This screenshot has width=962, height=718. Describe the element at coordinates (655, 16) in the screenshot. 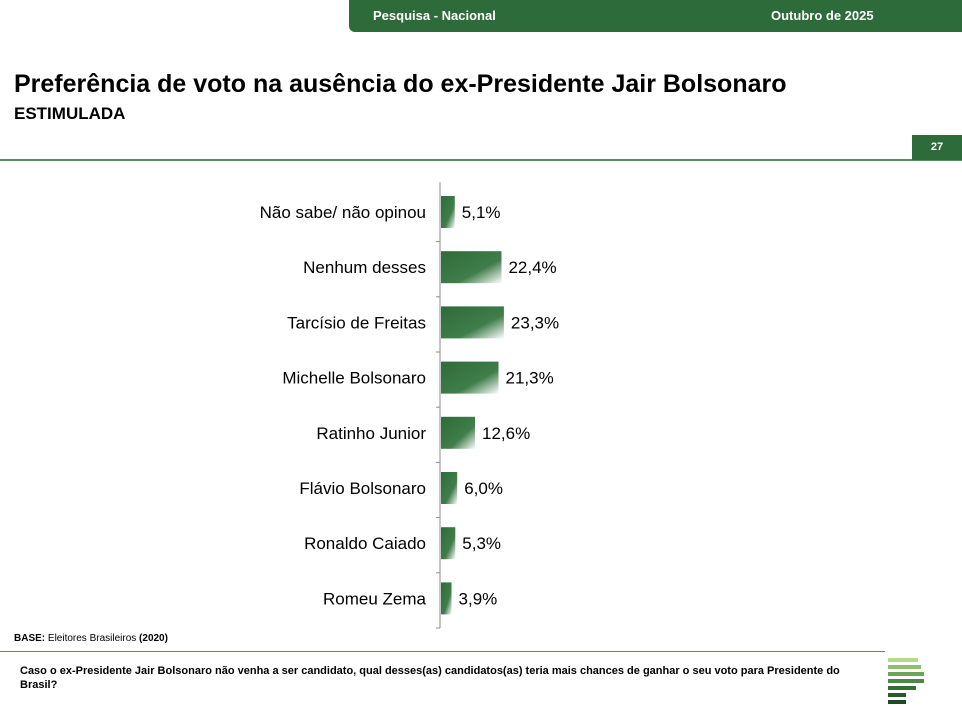

I see `header-bar: Pesquisa - Nacional Outubro de 2025` at that location.